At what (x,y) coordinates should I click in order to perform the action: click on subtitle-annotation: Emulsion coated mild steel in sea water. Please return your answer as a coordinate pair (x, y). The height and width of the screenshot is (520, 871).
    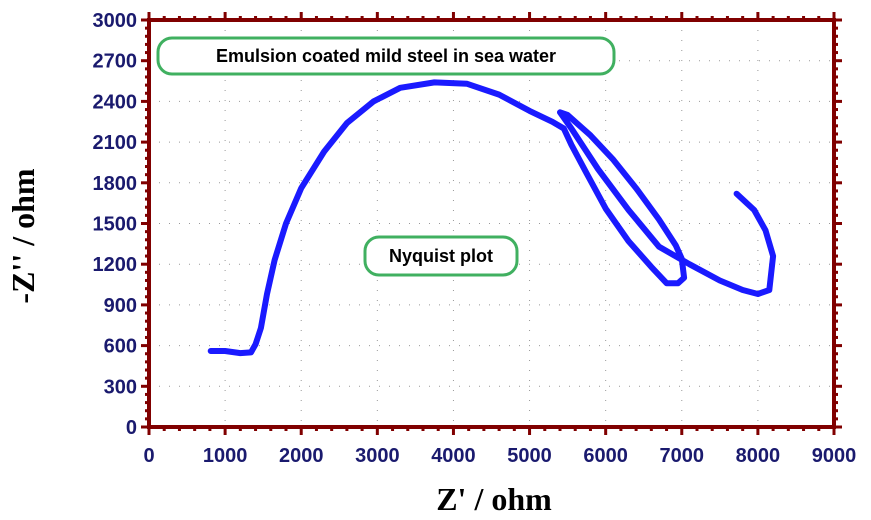
    Looking at the image, I should click on (386, 56).